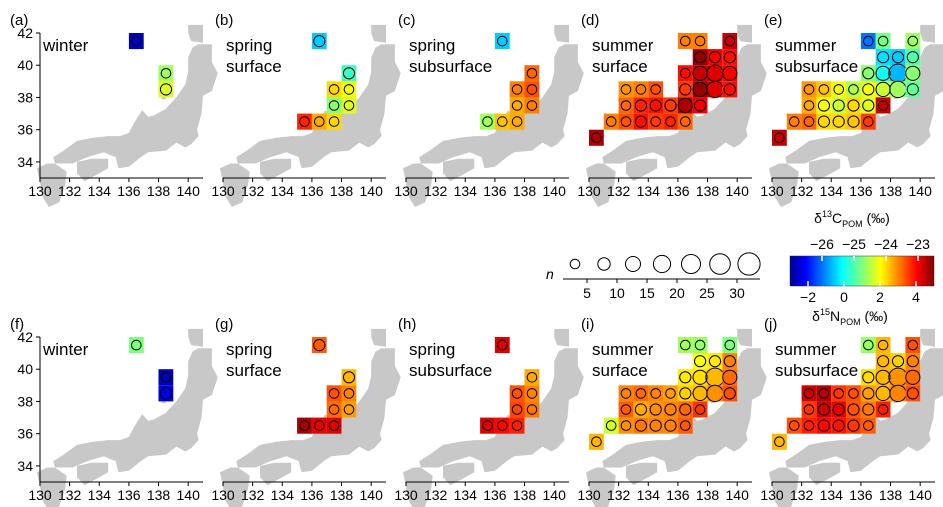  Describe the element at coordinates (306, 109) in the screenshot. I see `panel-b: 130 132 134 136 138 140 (b) spring surface` at that location.